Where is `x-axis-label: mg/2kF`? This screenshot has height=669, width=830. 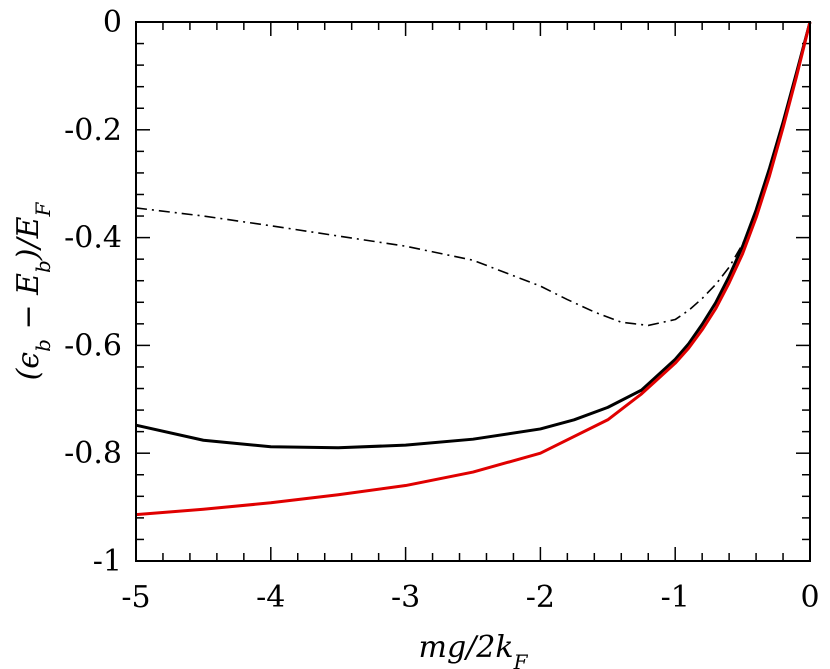
x-axis-label: mg/2kF is located at coordinates (474, 649).